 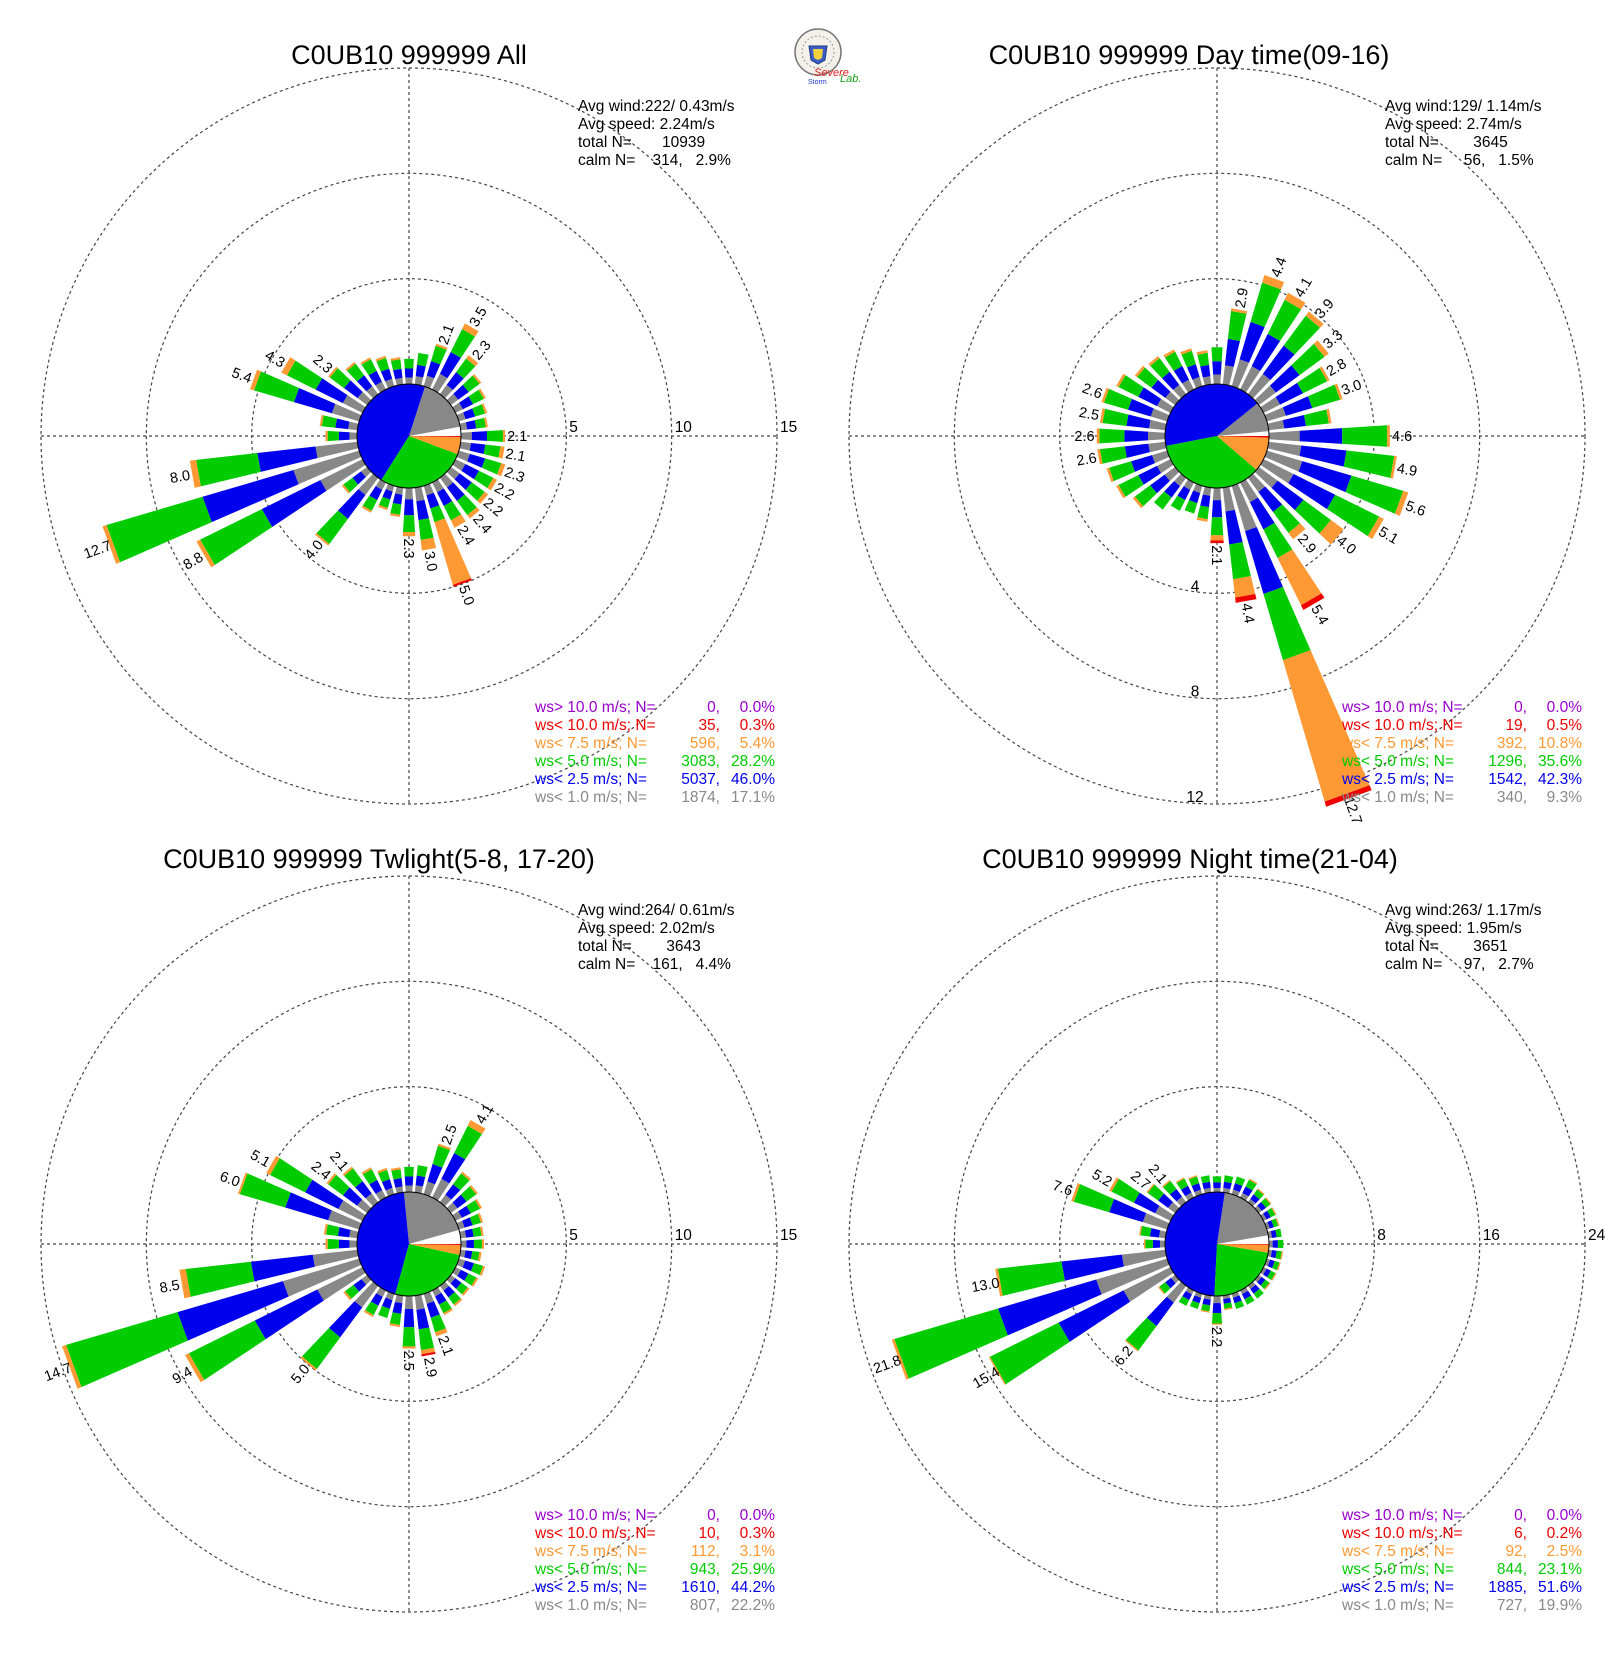 I want to click on legend-row-label: ws> 10.0 m/s; N=, so click(x=595, y=707).